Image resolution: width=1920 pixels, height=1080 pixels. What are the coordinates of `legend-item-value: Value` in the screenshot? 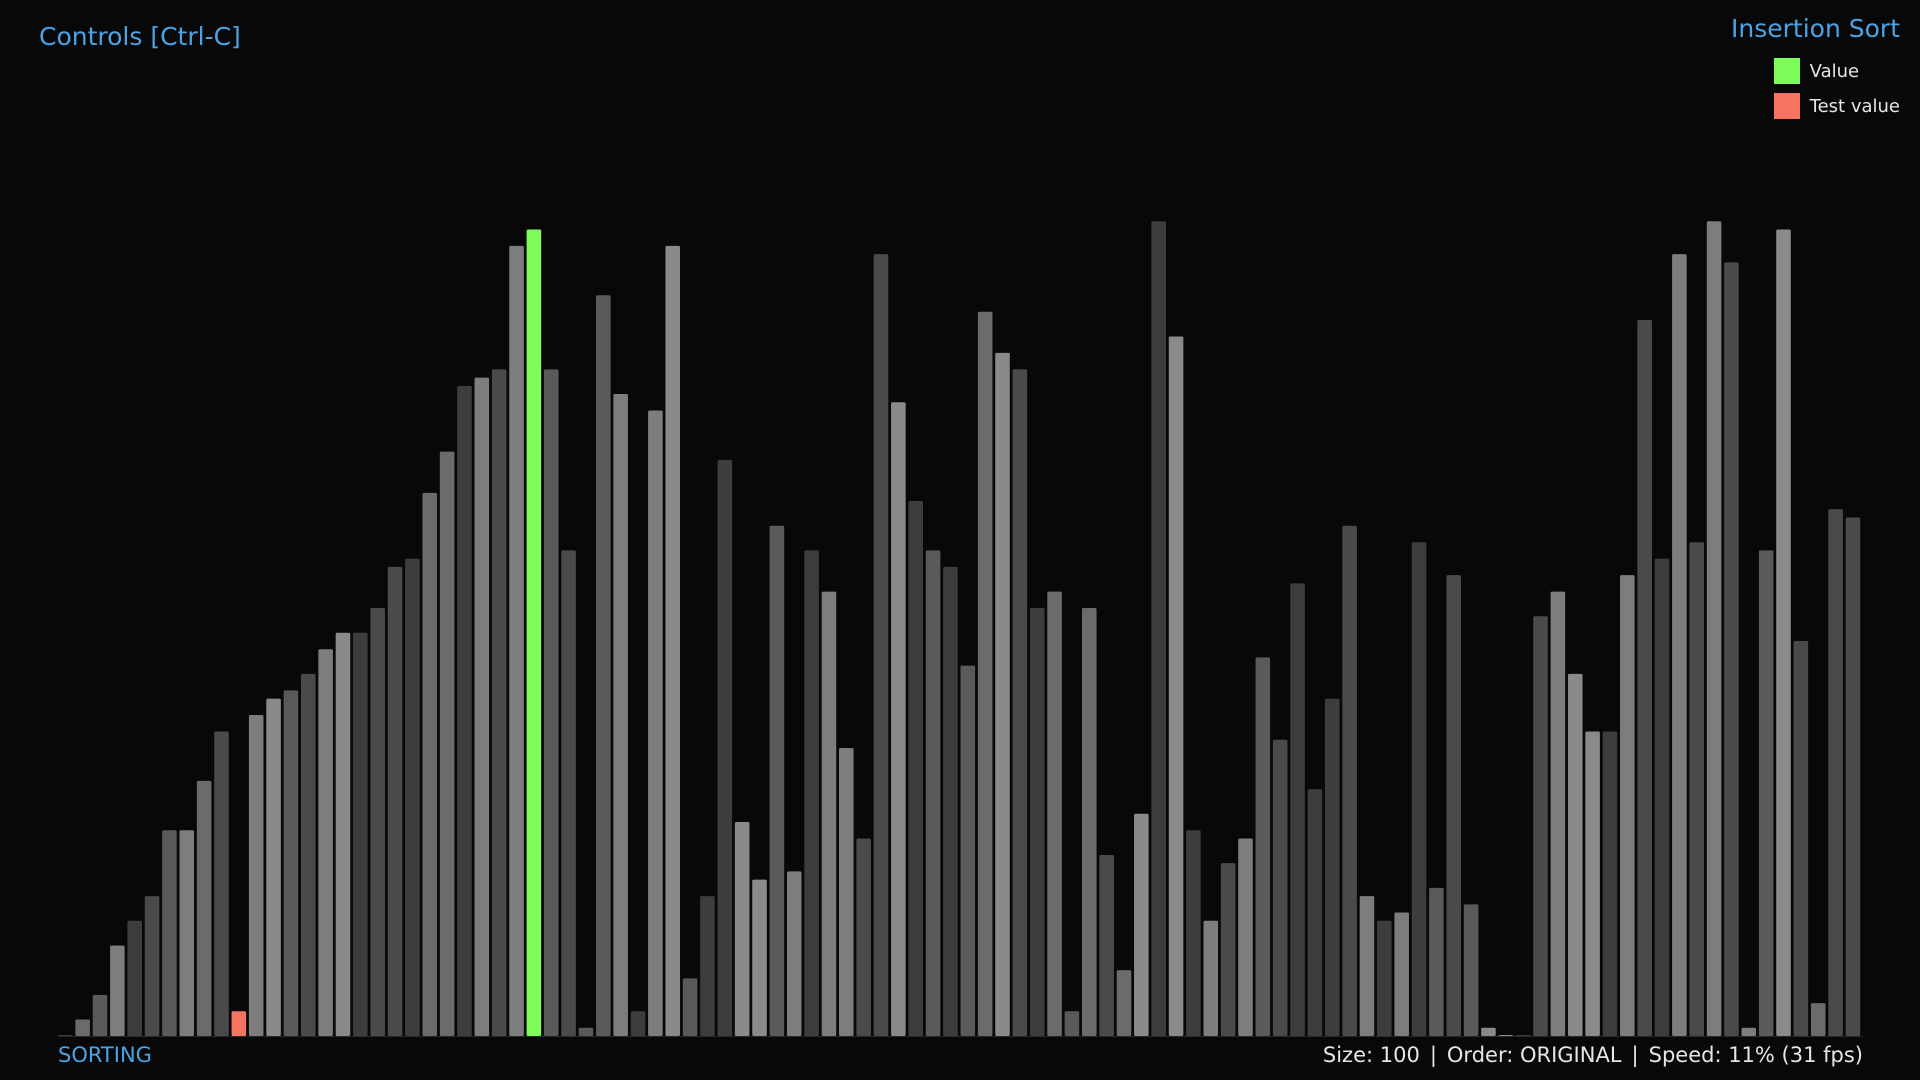 It's located at (1836, 71).